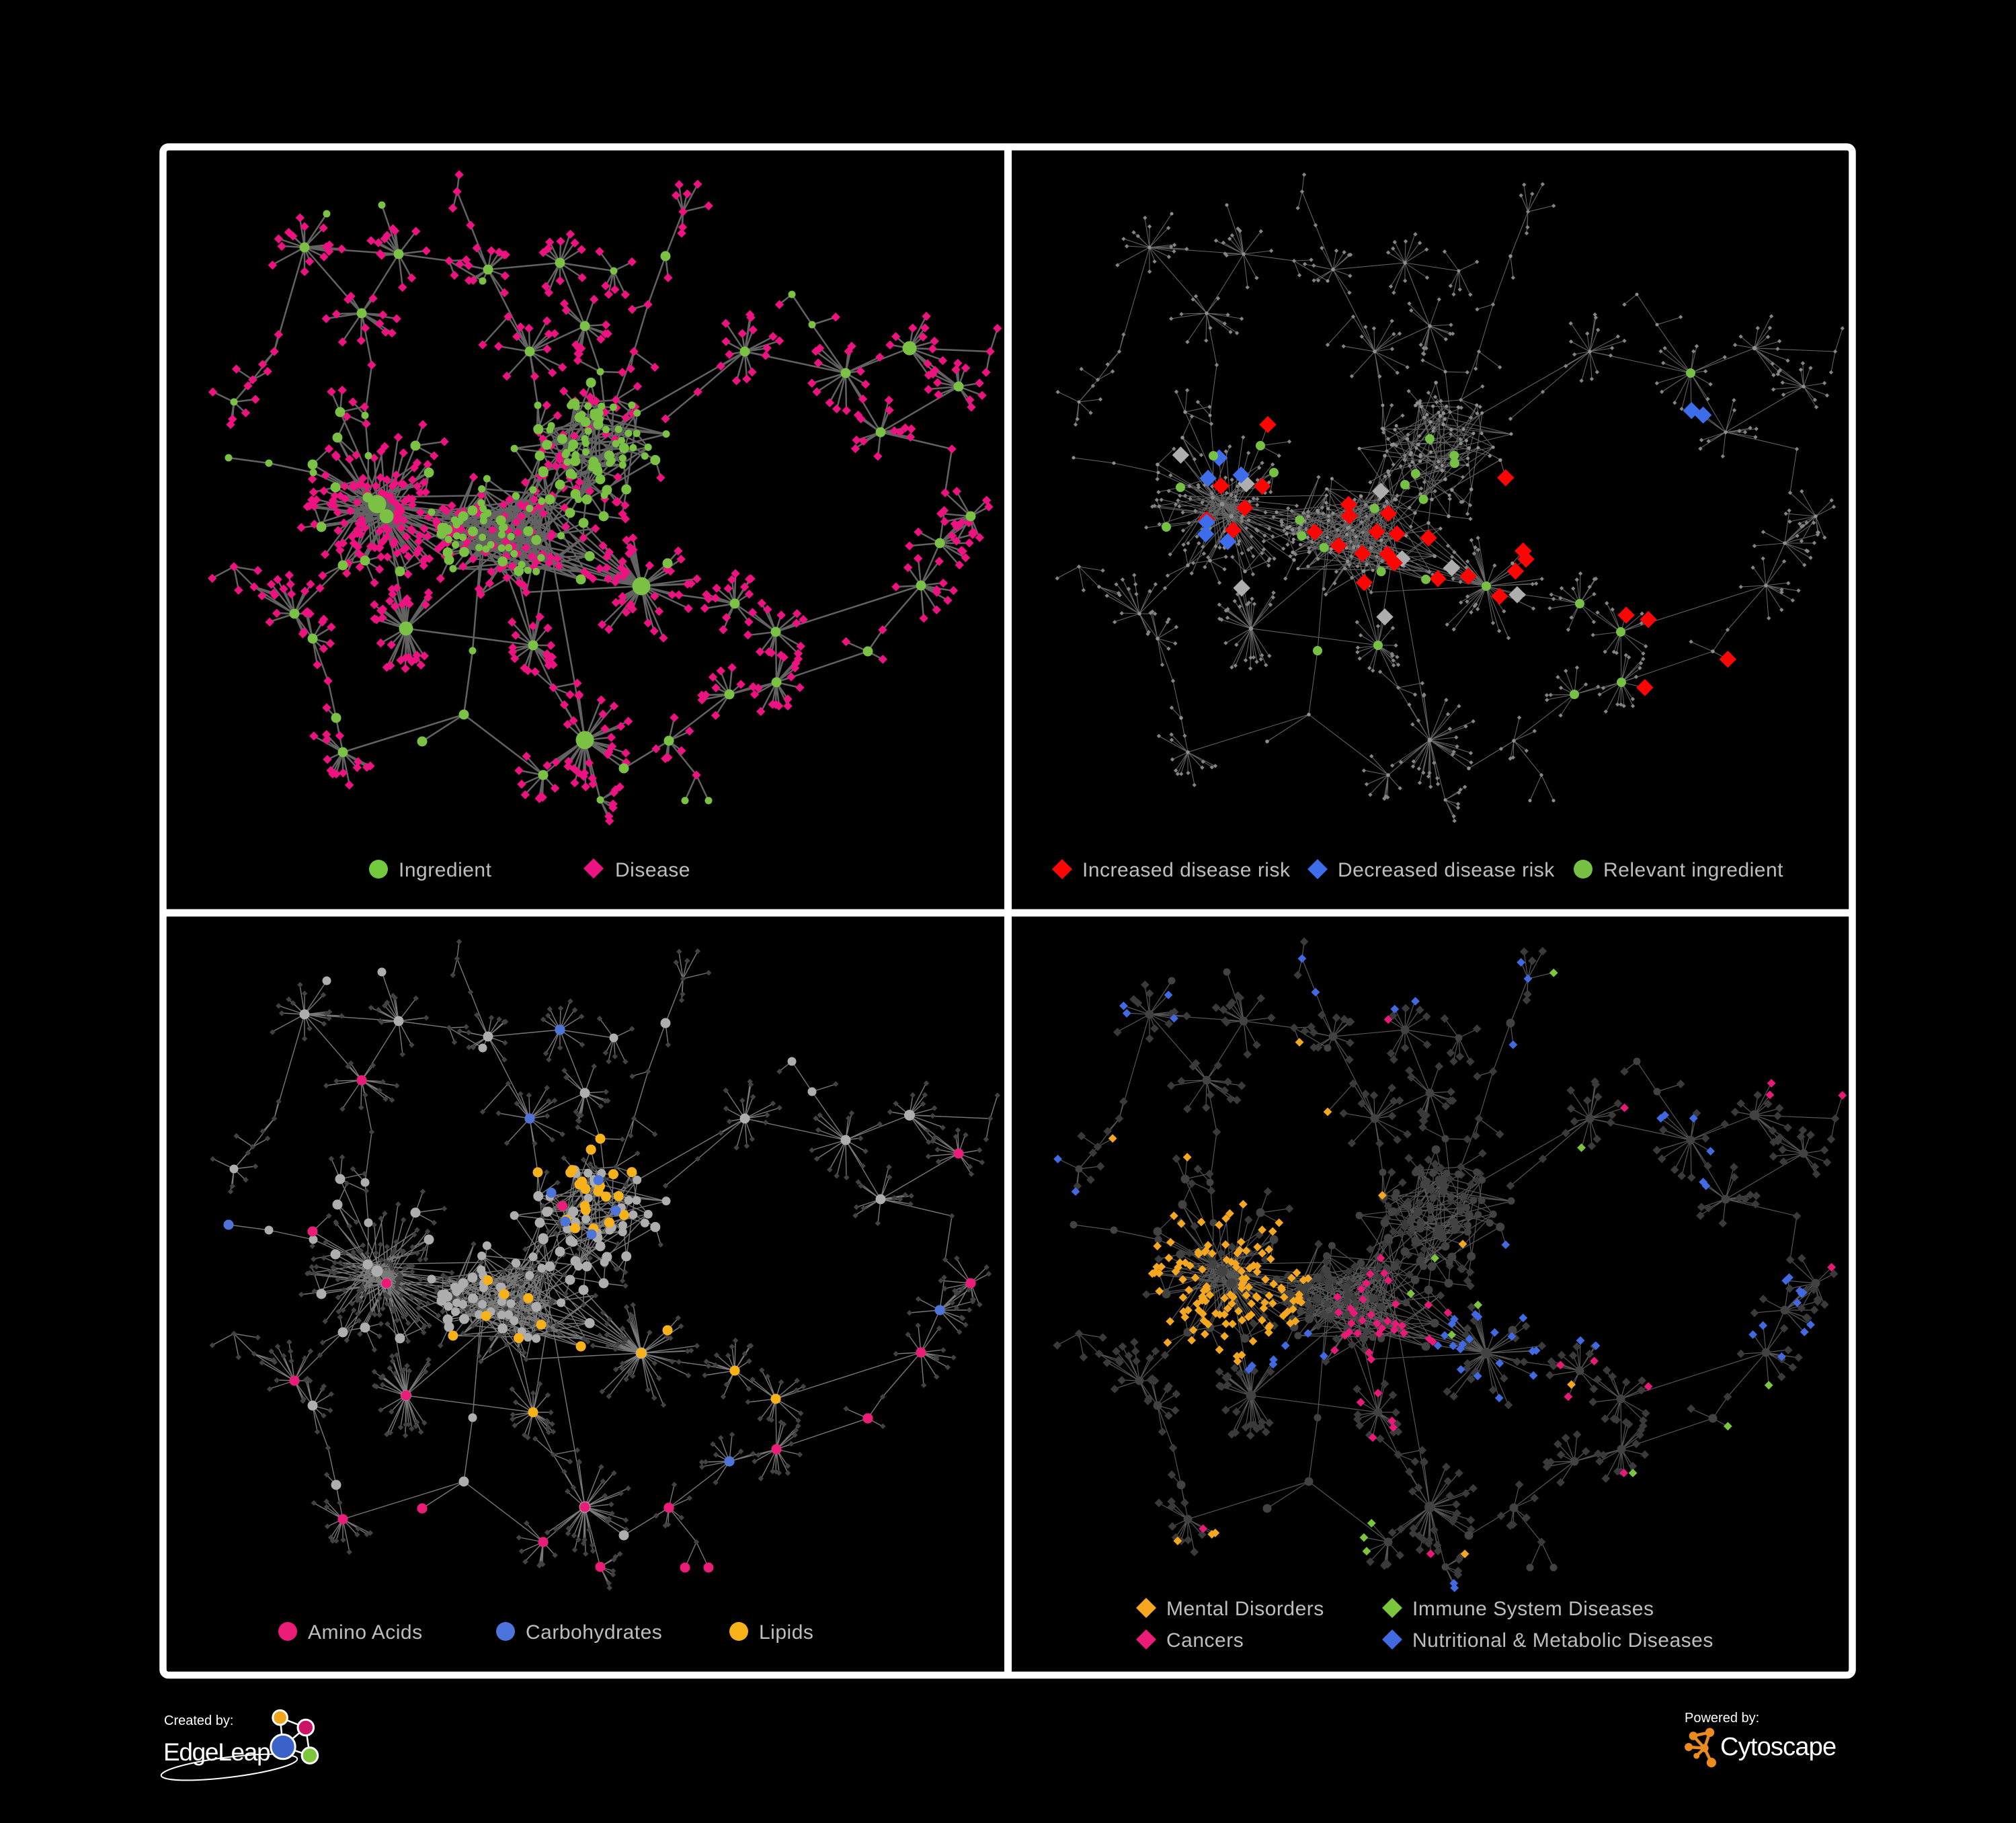 The width and height of the screenshot is (2016, 1823). I want to click on svg-text:Nutritional & Metabolic Diseas: Nutritional & Metabolic Diseases, so click(1562, 1640).